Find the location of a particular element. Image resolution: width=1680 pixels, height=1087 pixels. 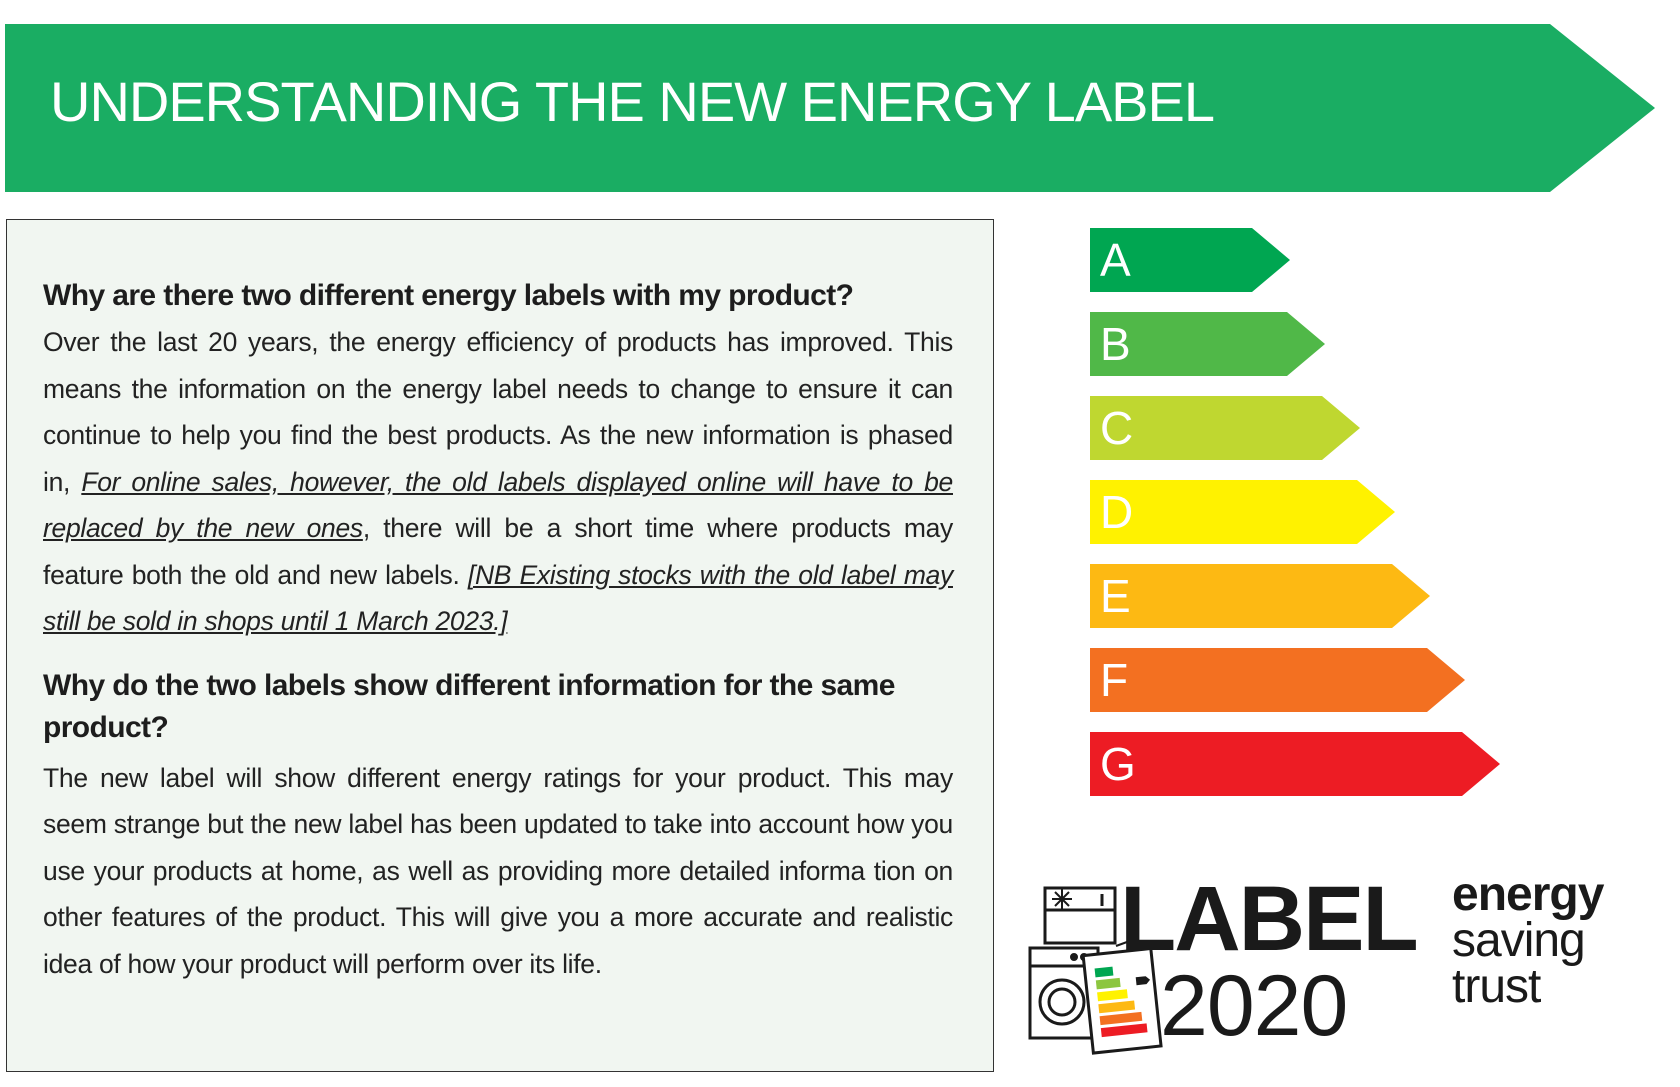

rating-letter-d: D is located at coordinates (1117, 512).